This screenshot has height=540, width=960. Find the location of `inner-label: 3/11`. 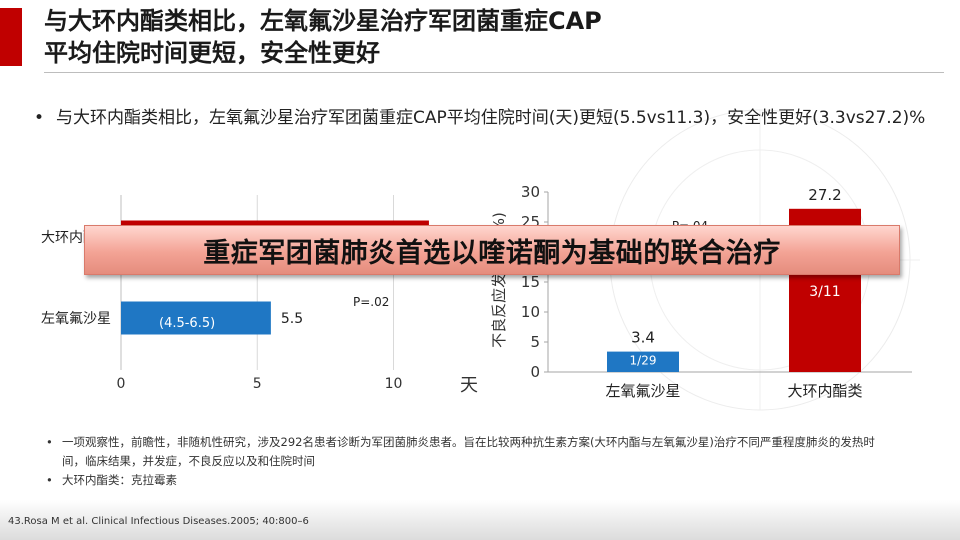

inner-label: 3/11 is located at coordinates (824, 292).